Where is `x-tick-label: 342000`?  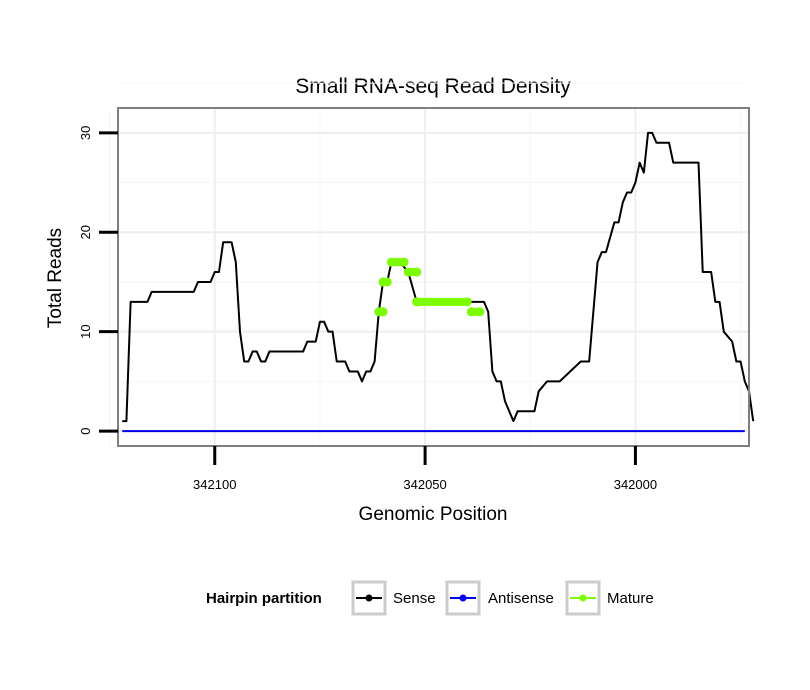
x-tick-label: 342000 is located at coordinates (635, 484).